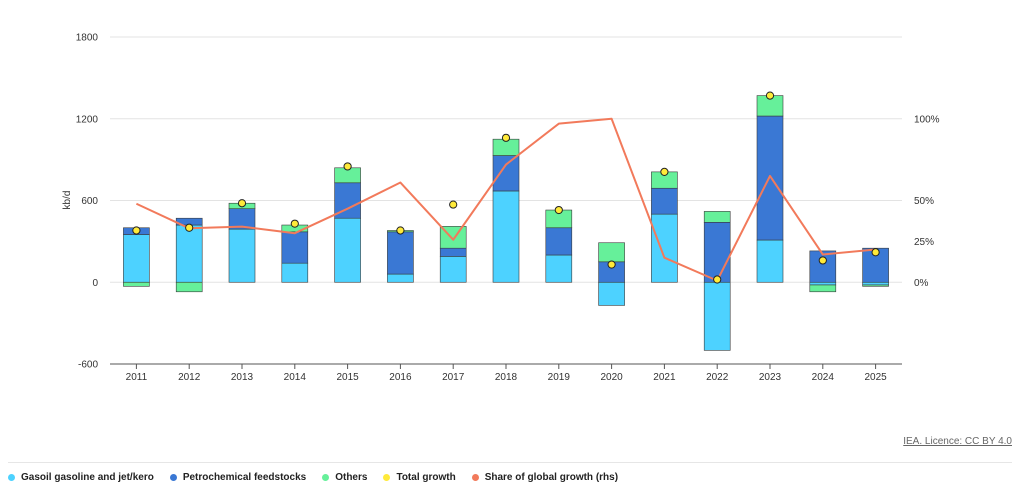 The image size is (1024, 493). Describe the element at coordinates (924, 242) in the screenshot. I see `y2-tick-label: 25%` at that location.